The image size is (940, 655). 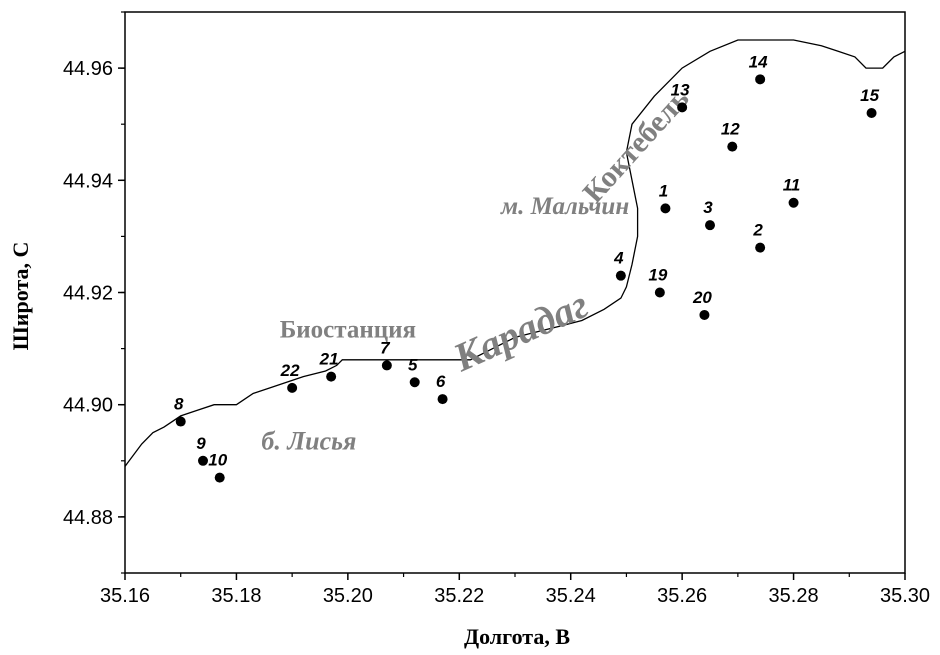 I want to click on place-label: Коктебель, so click(x=636, y=145).